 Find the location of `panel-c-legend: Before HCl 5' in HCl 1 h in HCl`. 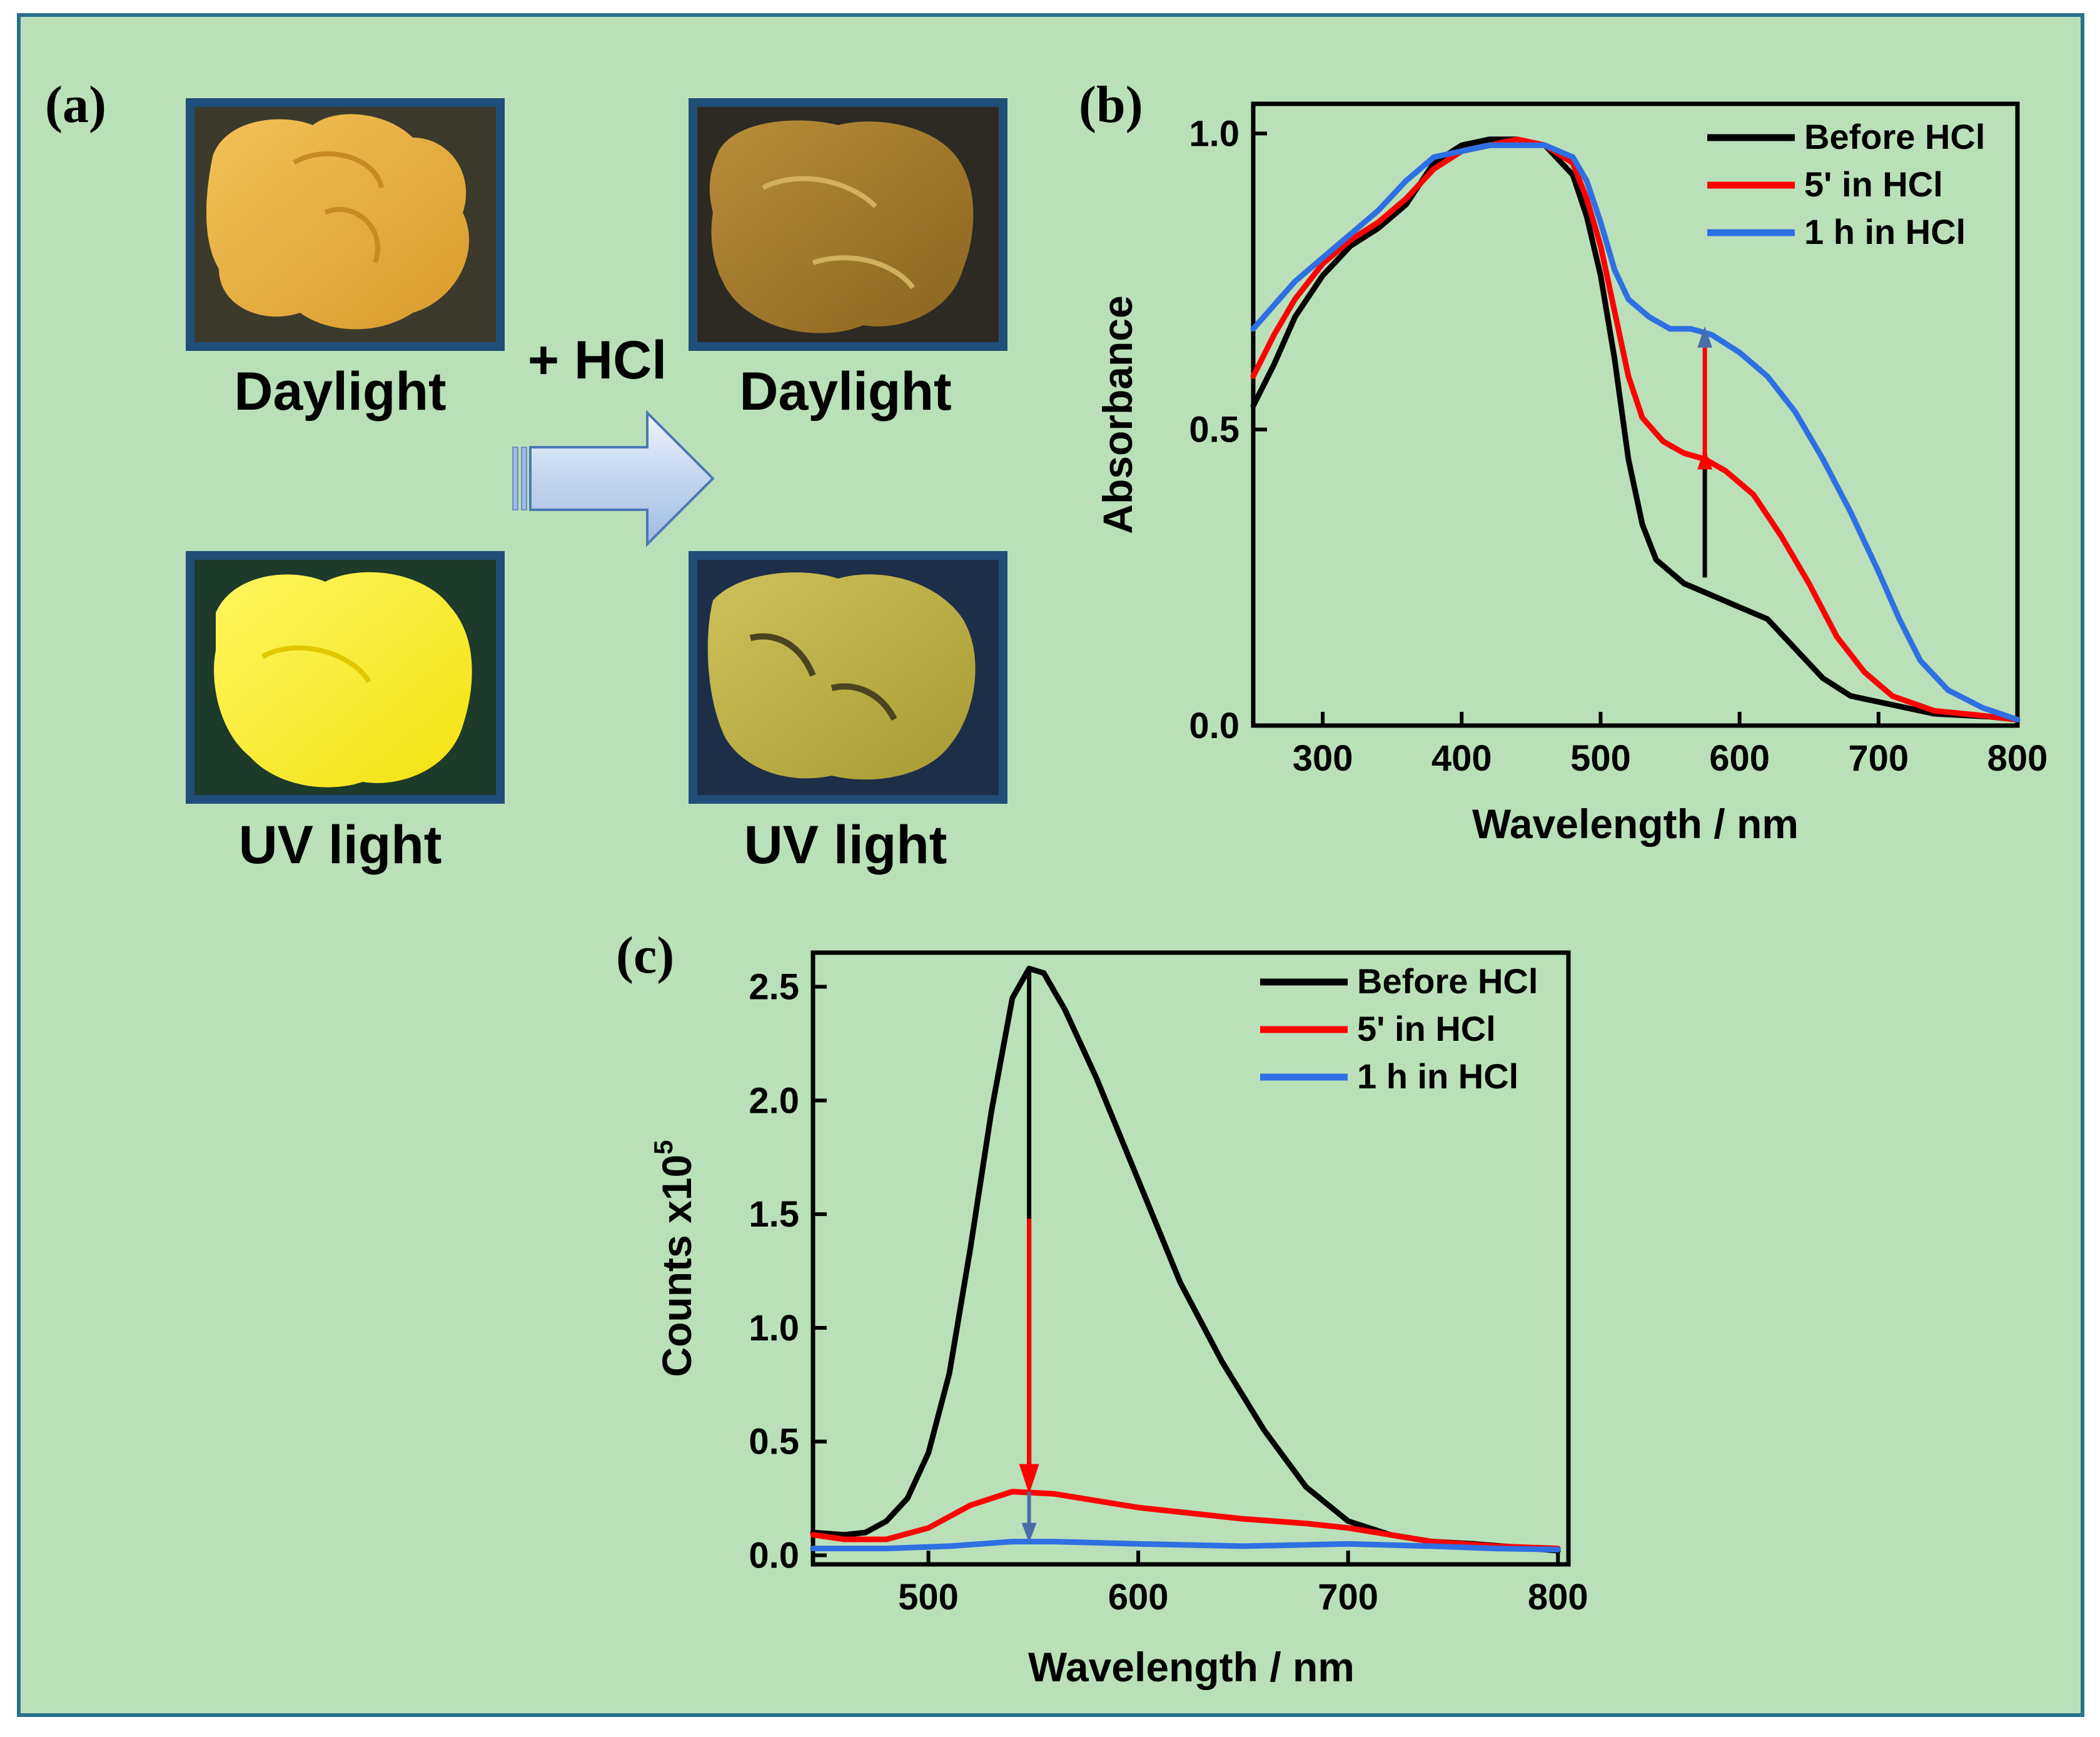

panel-c-legend: Before HCl 5' in HCl 1 h in HCl is located at coordinates (1399, 1028).